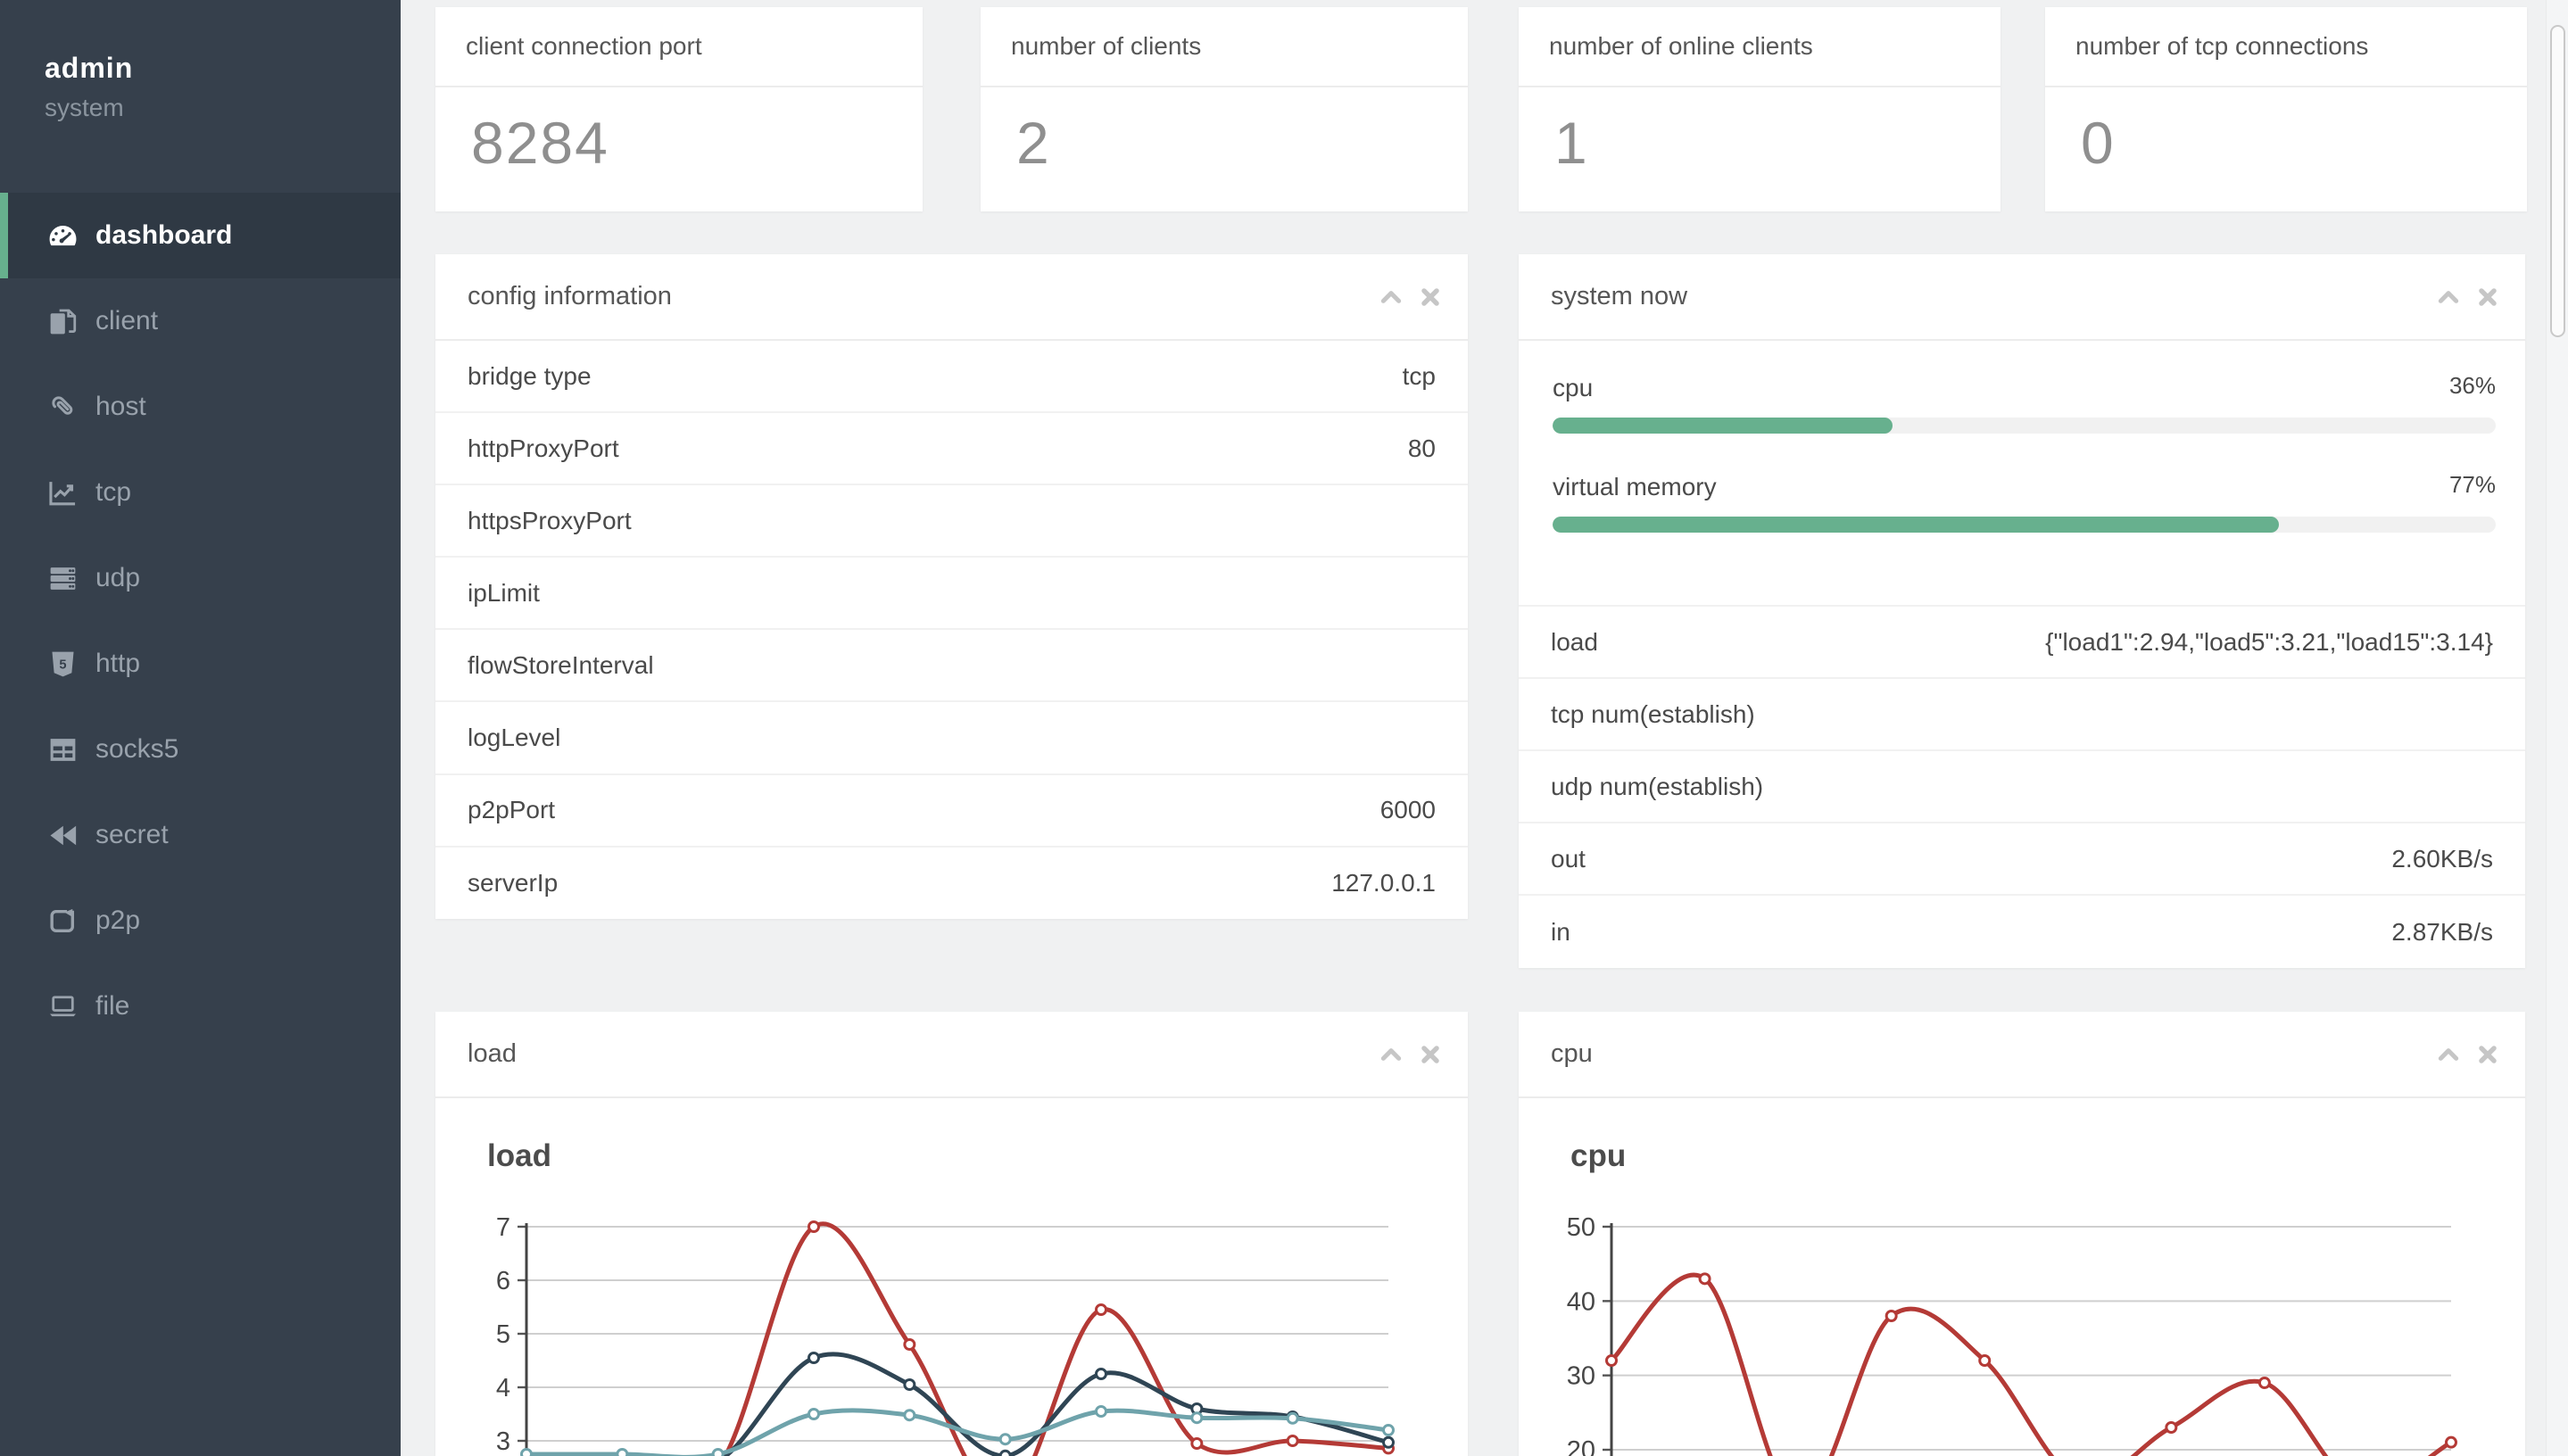 This screenshot has height=1456, width=2568. I want to click on y-axis-label: 5, so click(503, 1334).